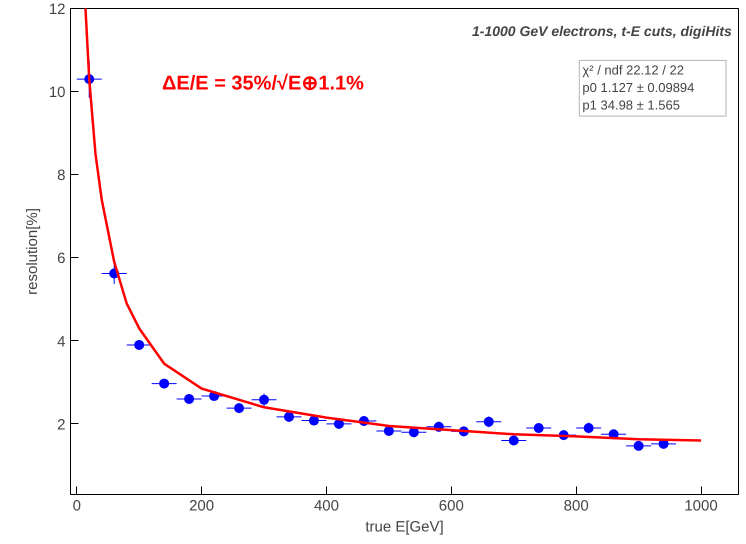 Image resolution: width=746 pixels, height=544 pixels. Describe the element at coordinates (201, 506) in the screenshot. I see `x-tick-label: 200` at that location.